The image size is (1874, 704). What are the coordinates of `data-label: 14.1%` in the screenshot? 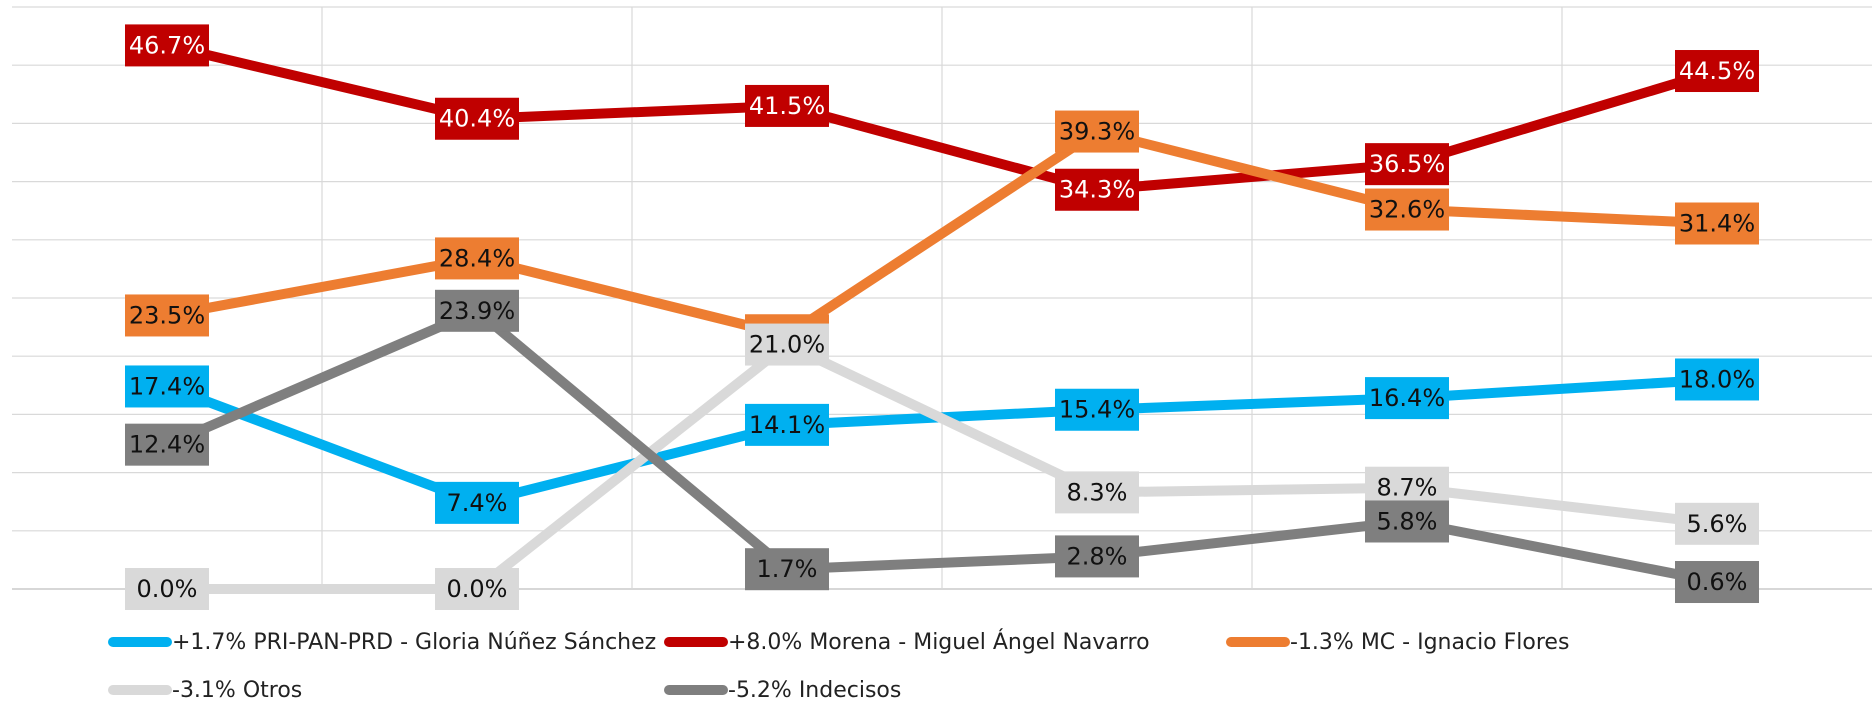 It's located at (787, 425).